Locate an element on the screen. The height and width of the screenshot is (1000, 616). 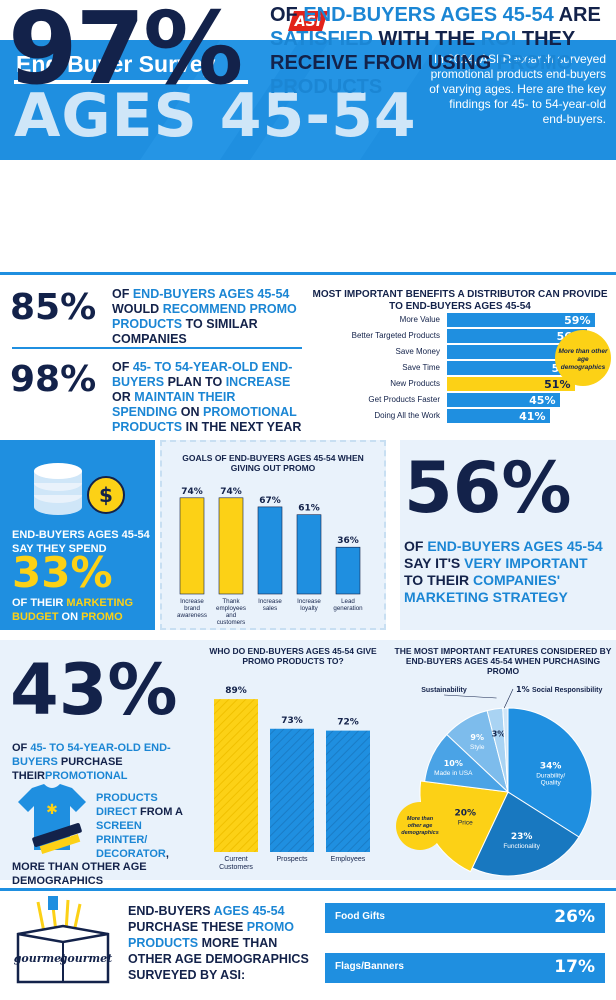
header-stripes is located at coordinates (290, 100).